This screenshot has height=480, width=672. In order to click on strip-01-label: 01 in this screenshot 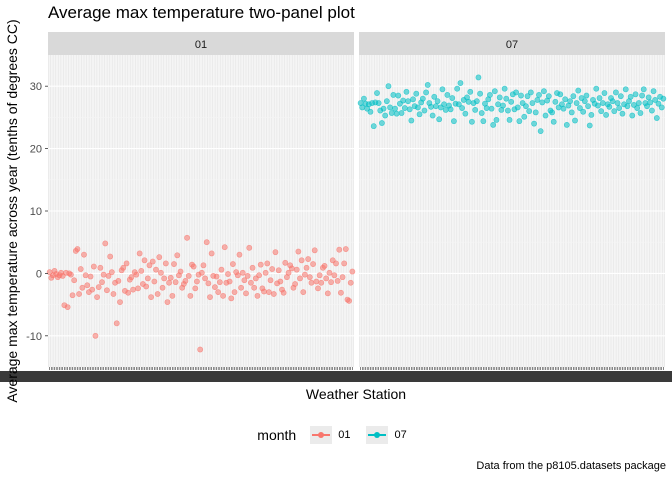, I will do `click(201, 45)`.